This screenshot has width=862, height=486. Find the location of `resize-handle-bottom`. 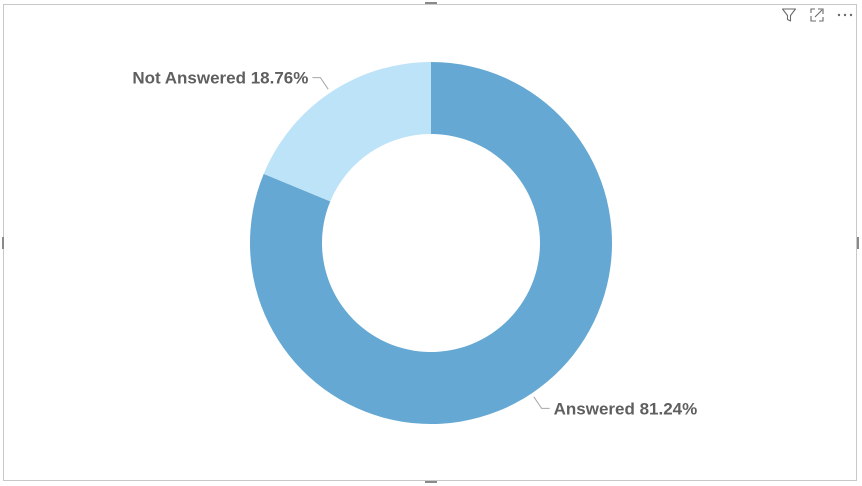

resize-handle-bottom is located at coordinates (431, 482).